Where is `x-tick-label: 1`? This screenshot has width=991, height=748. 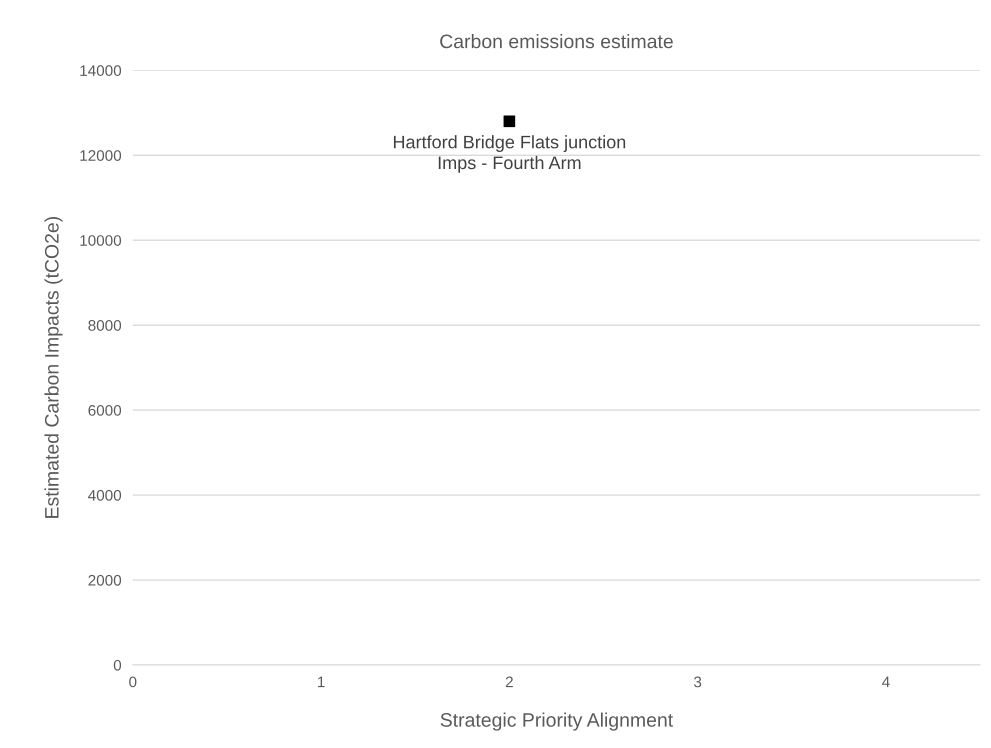
x-tick-label: 1 is located at coordinates (321, 682).